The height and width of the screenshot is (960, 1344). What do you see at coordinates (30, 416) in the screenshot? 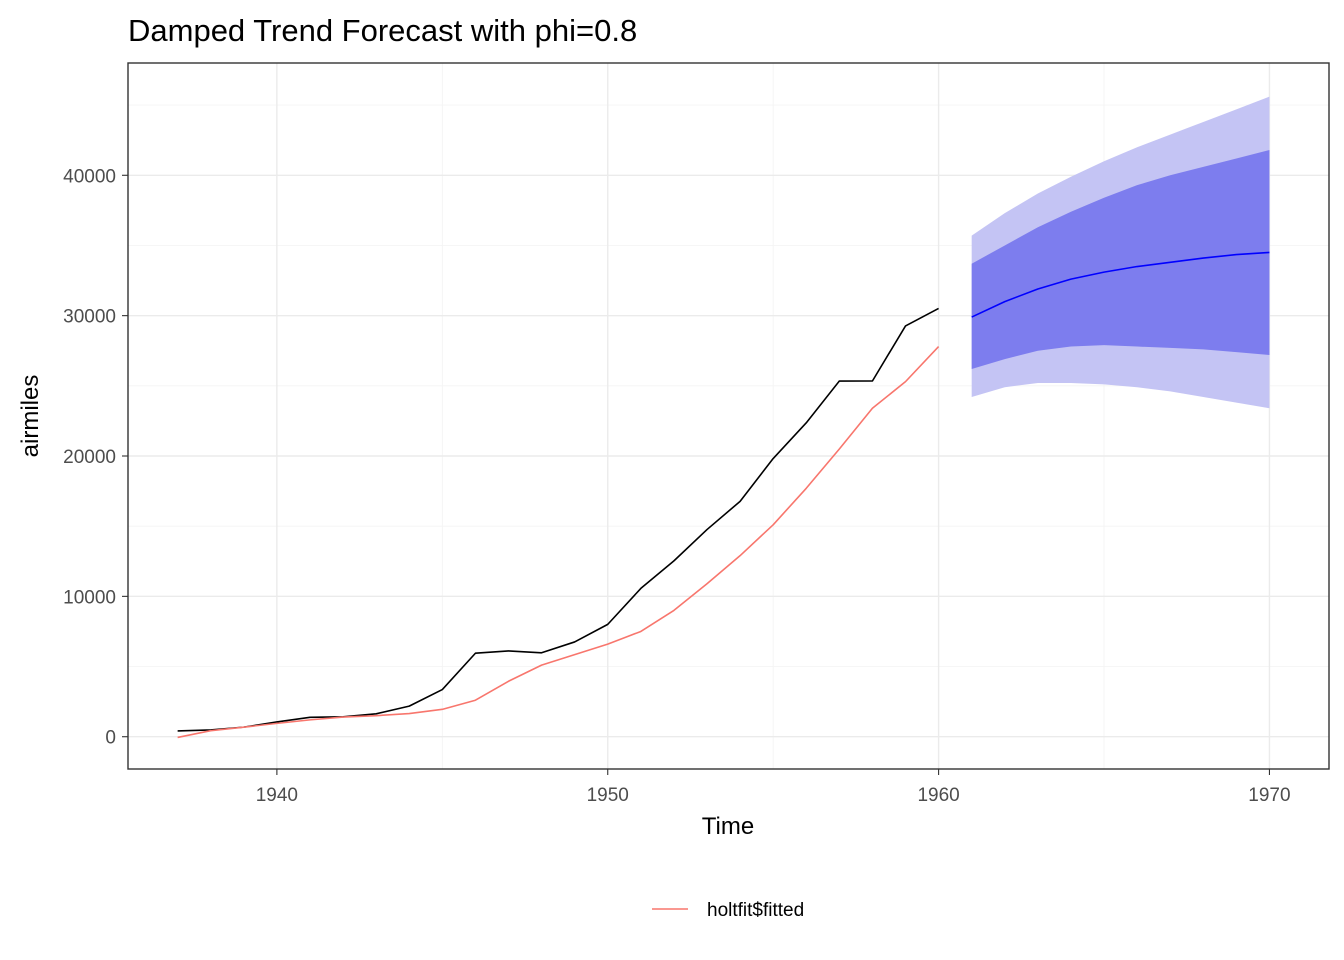
I see `y-axis-title: airmiles` at bounding box center [30, 416].